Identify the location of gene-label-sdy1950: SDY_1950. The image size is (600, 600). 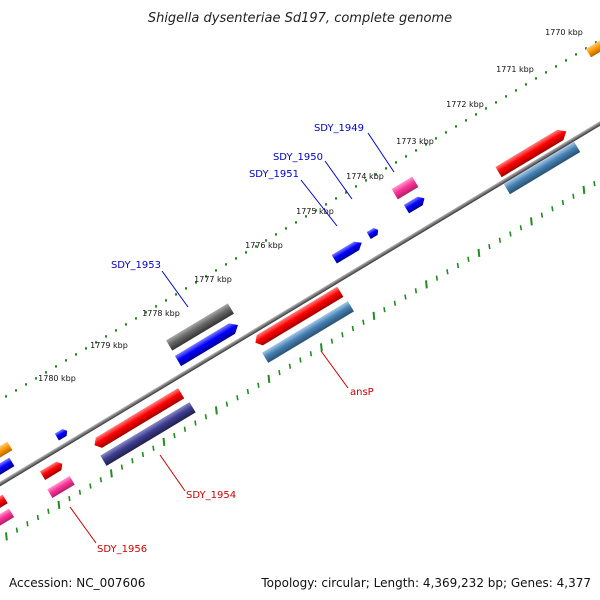
(298, 157).